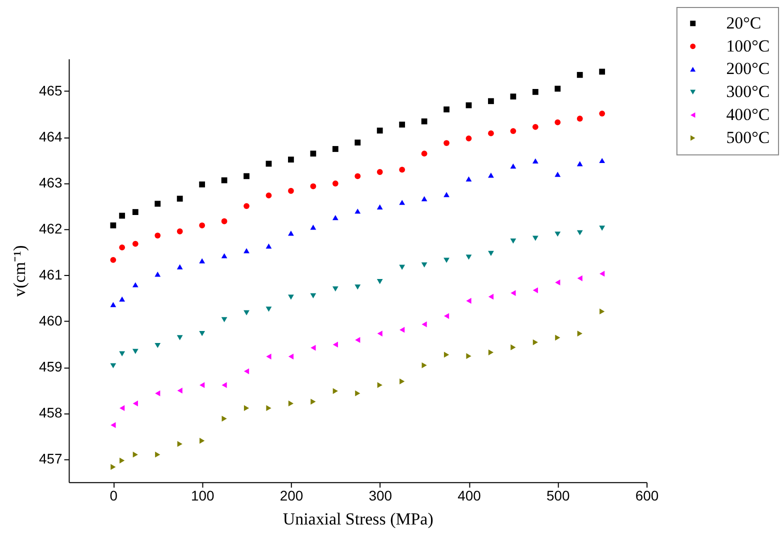  What do you see at coordinates (20, 271) in the screenshot?
I see `y-axis-title: v(cm⁻¹)` at bounding box center [20, 271].